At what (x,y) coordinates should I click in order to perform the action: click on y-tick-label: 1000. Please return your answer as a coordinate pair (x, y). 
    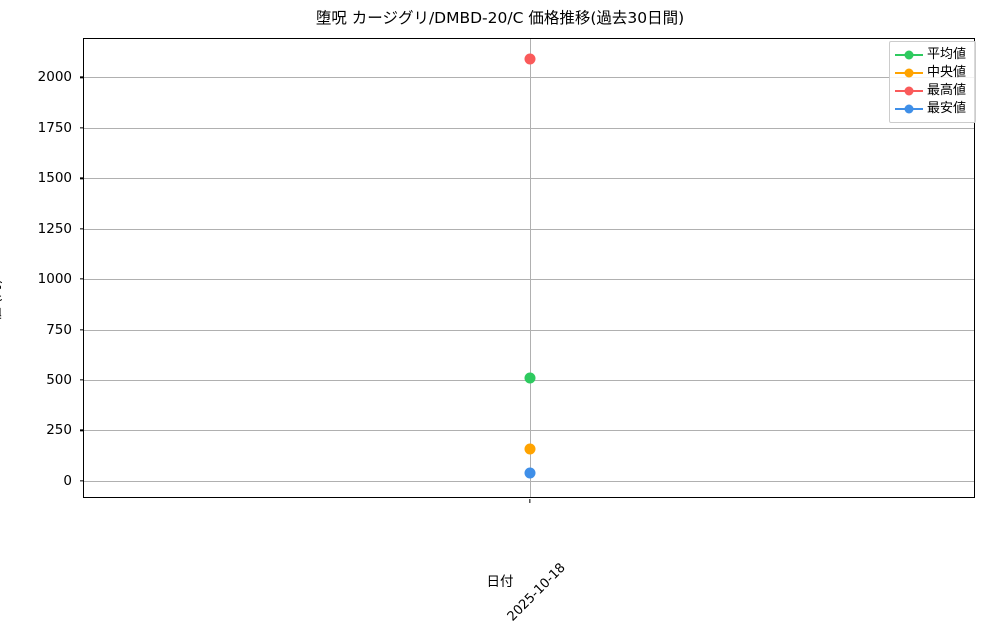
    Looking at the image, I should click on (54, 279).